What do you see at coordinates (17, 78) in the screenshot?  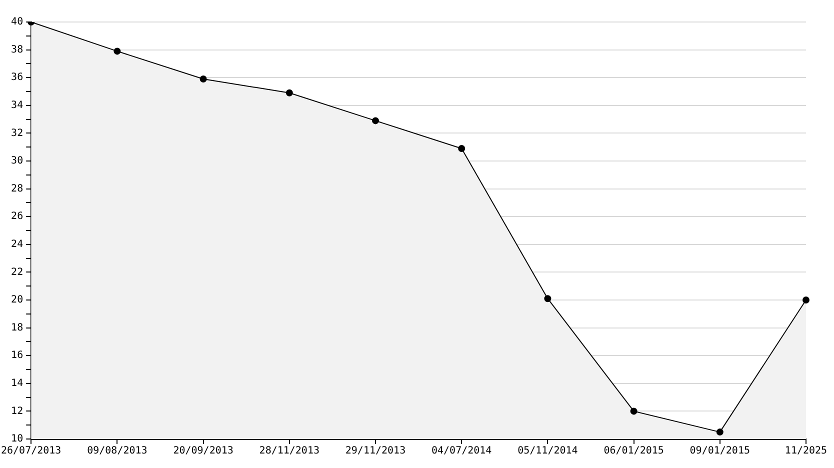 I see `y-tick-label: 36` at bounding box center [17, 78].